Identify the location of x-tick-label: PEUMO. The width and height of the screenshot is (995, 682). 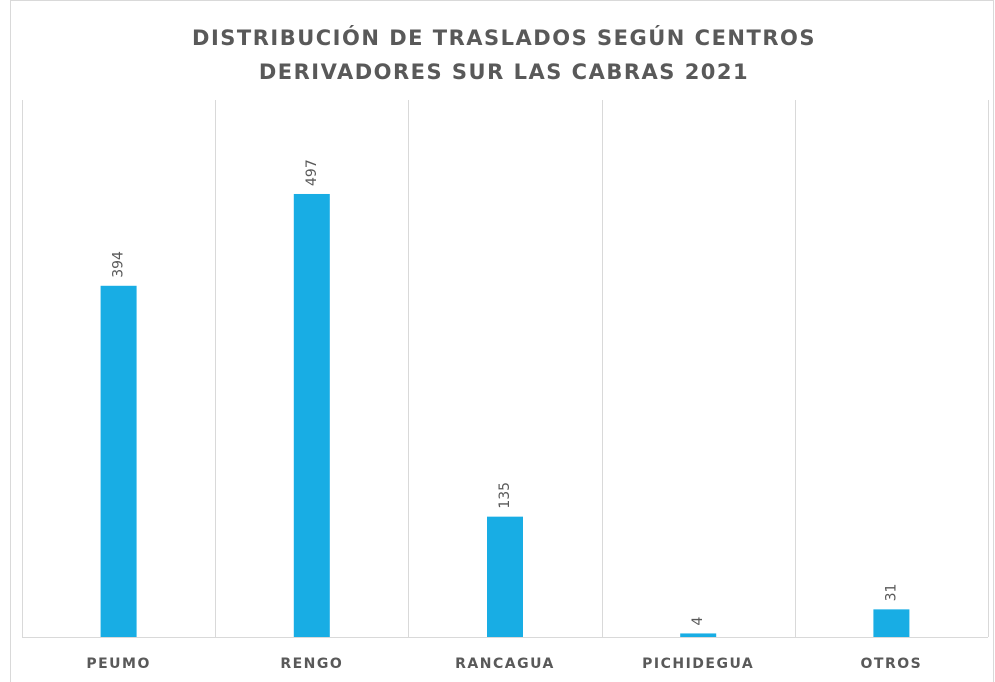
(118, 664).